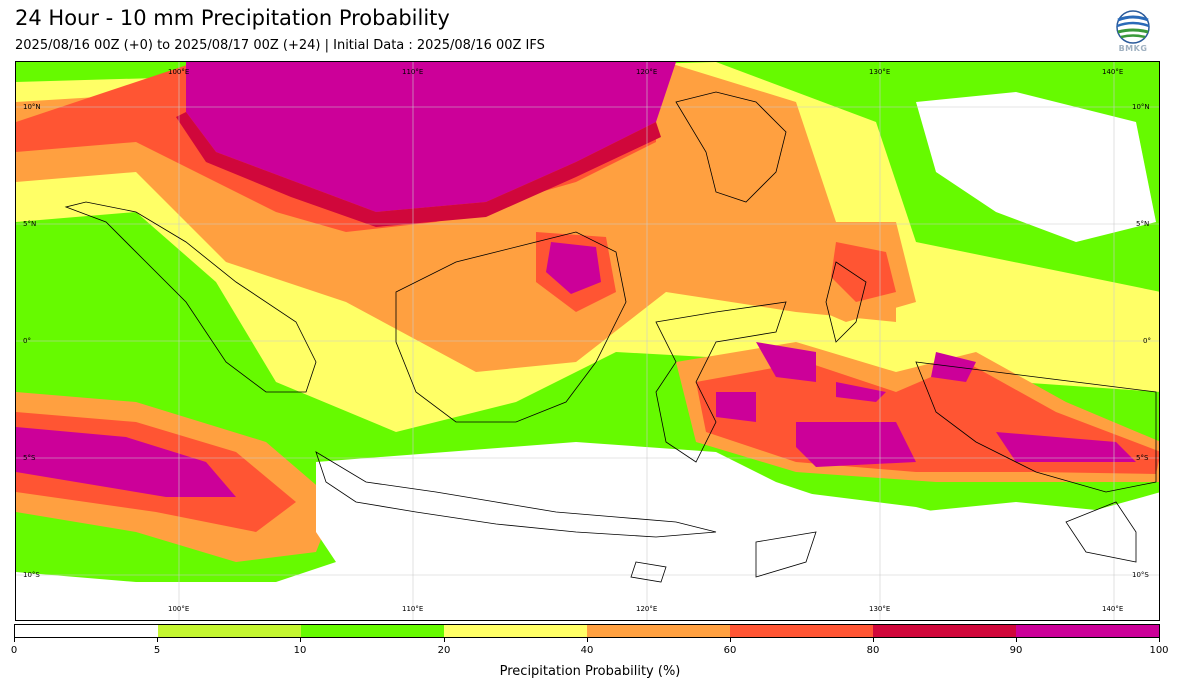 Image resolution: width=1180 pixels, height=690 pixels. Describe the element at coordinates (179, 72) in the screenshot. I see `lon-label-top: 100°E` at that location.